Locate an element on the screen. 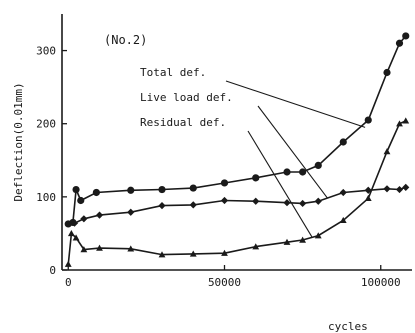 The image size is (415, 333). y-tick-label: 200 is located at coordinates (46, 124).